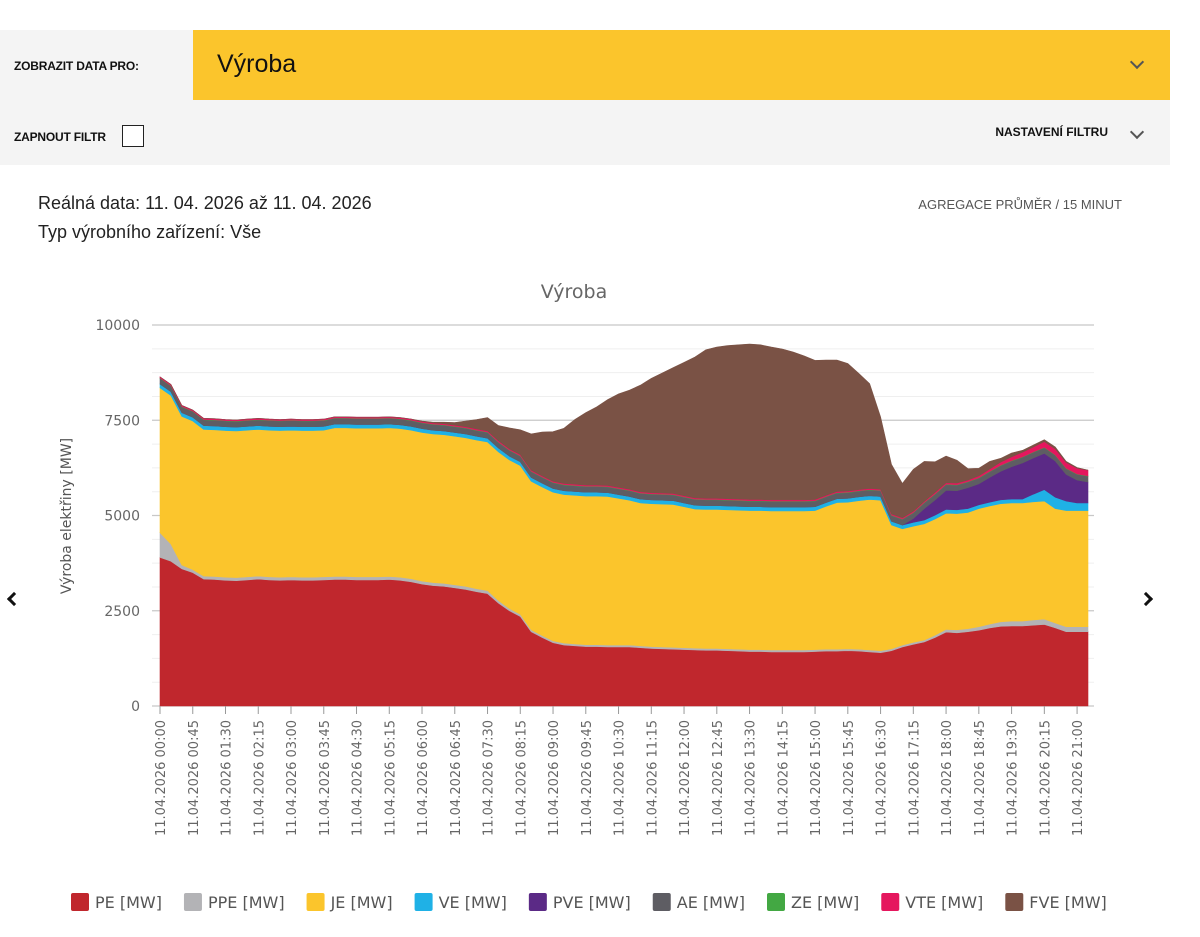  I want to click on y-axis-label: Výroba elektřiny [MW], so click(67, 516).